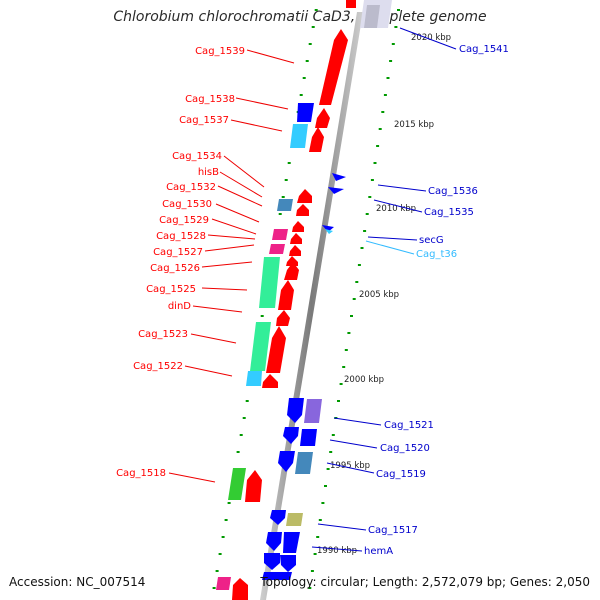 This screenshot has height=600, width=600. Describe the element at coordinates (329, 231) in the screenshot. I see `rna-feature-cag-t36` at that location.